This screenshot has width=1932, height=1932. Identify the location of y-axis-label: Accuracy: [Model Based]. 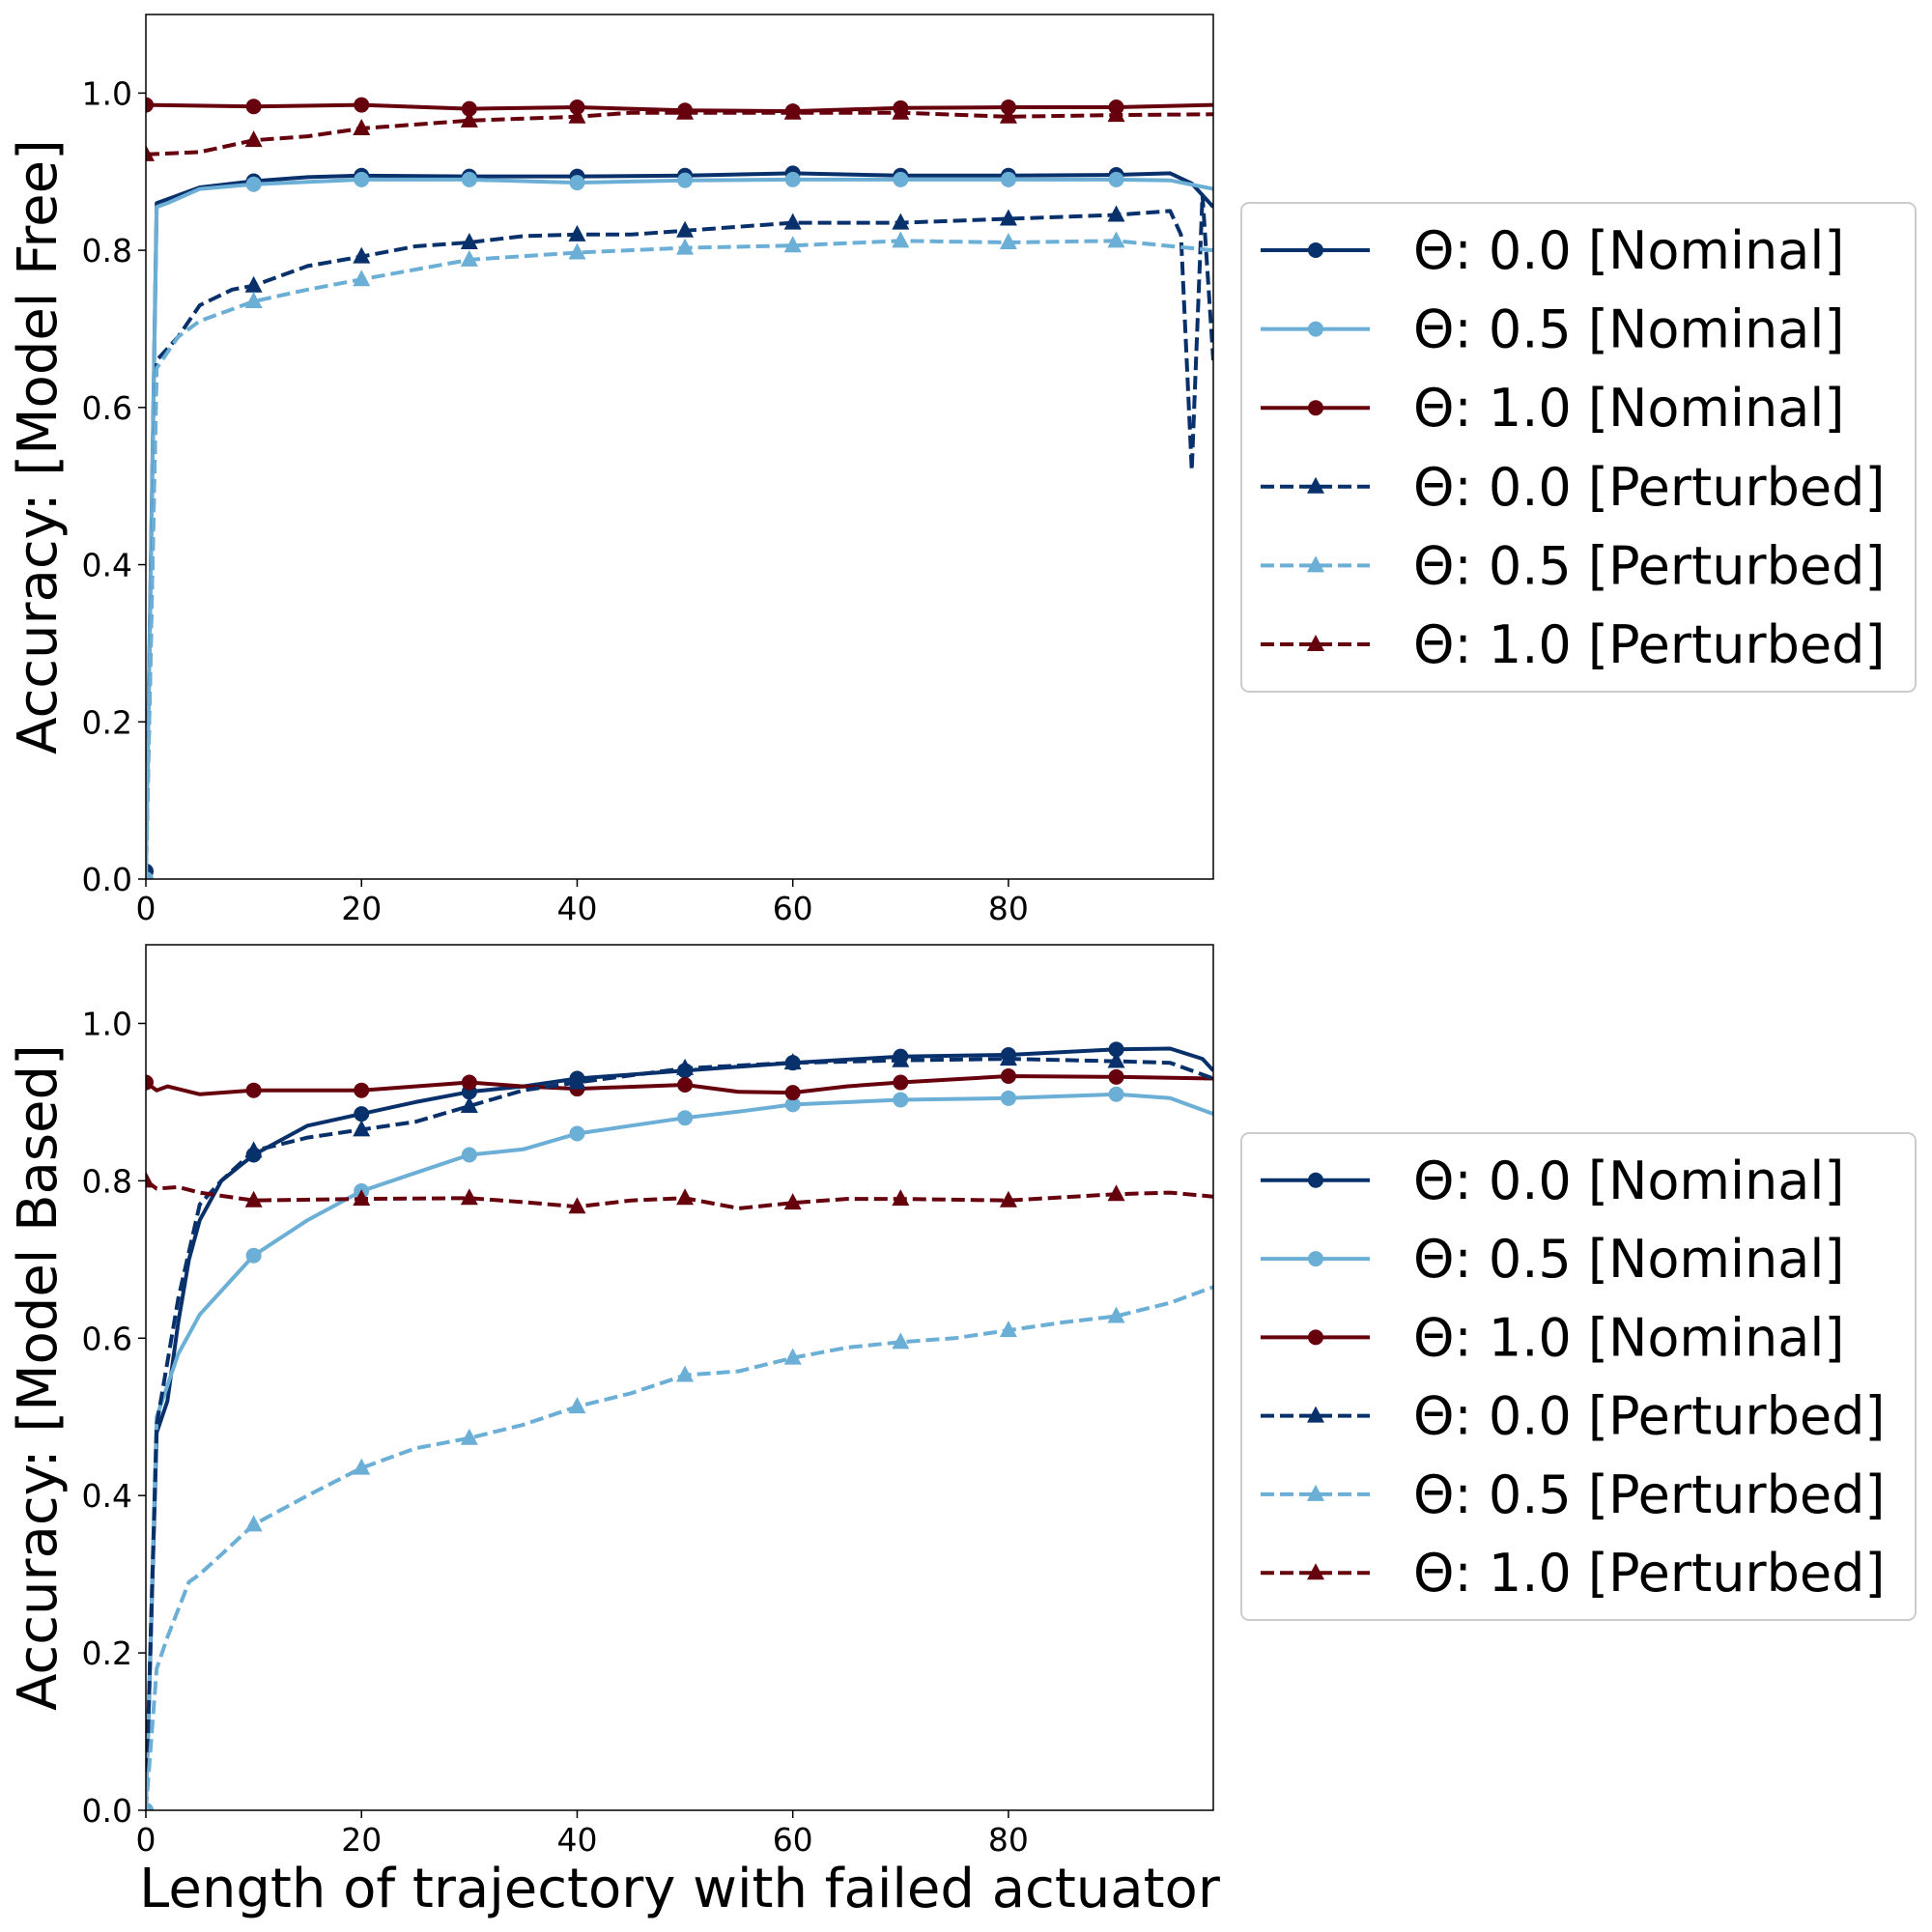
(38, 1377).